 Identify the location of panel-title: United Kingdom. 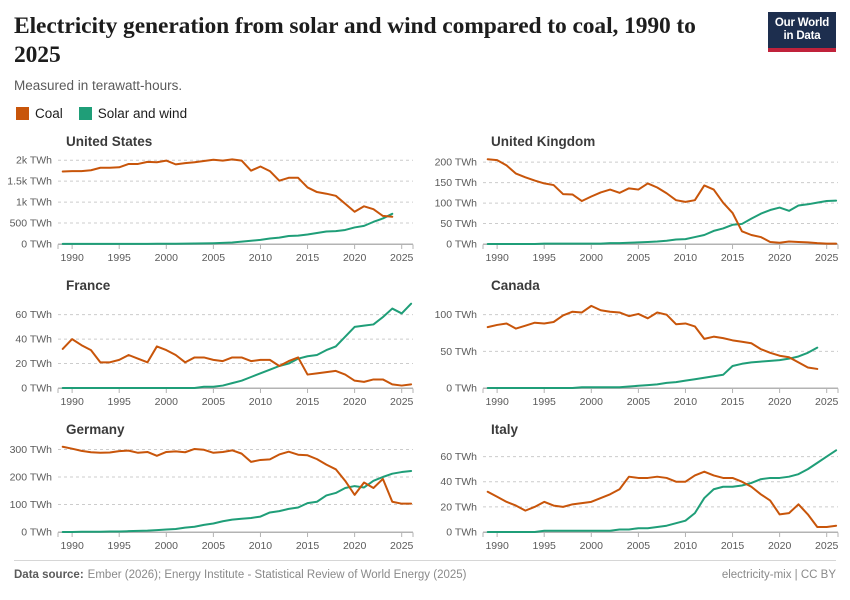
(543, 141).